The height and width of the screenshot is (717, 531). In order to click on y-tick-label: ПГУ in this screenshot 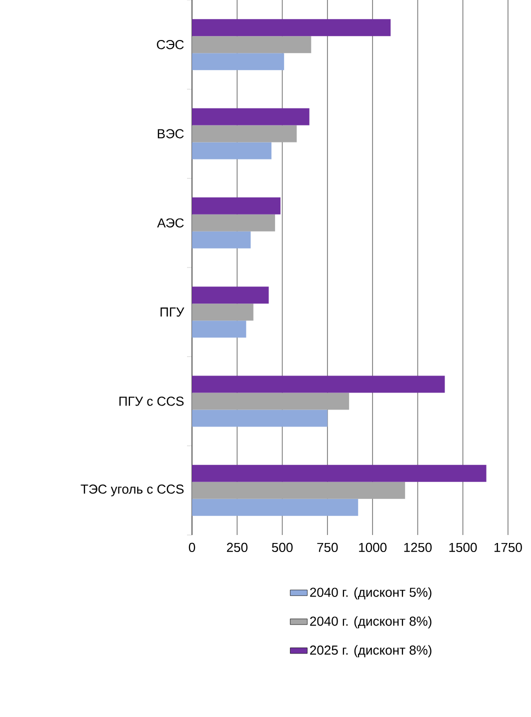, I will do `click(172, 312)`.